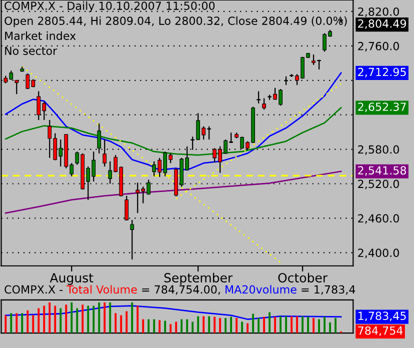 Image resolution: width=414 pixels, height=348 pixels. I want to click on text: 784,754, so click(380, 331).